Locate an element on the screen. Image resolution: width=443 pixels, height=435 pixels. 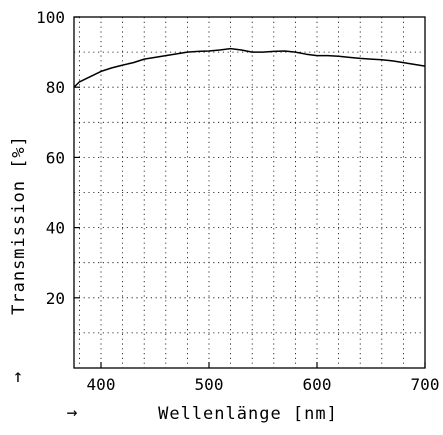
y-axis-arrow: ↑ is located at coordinates (18, 376).